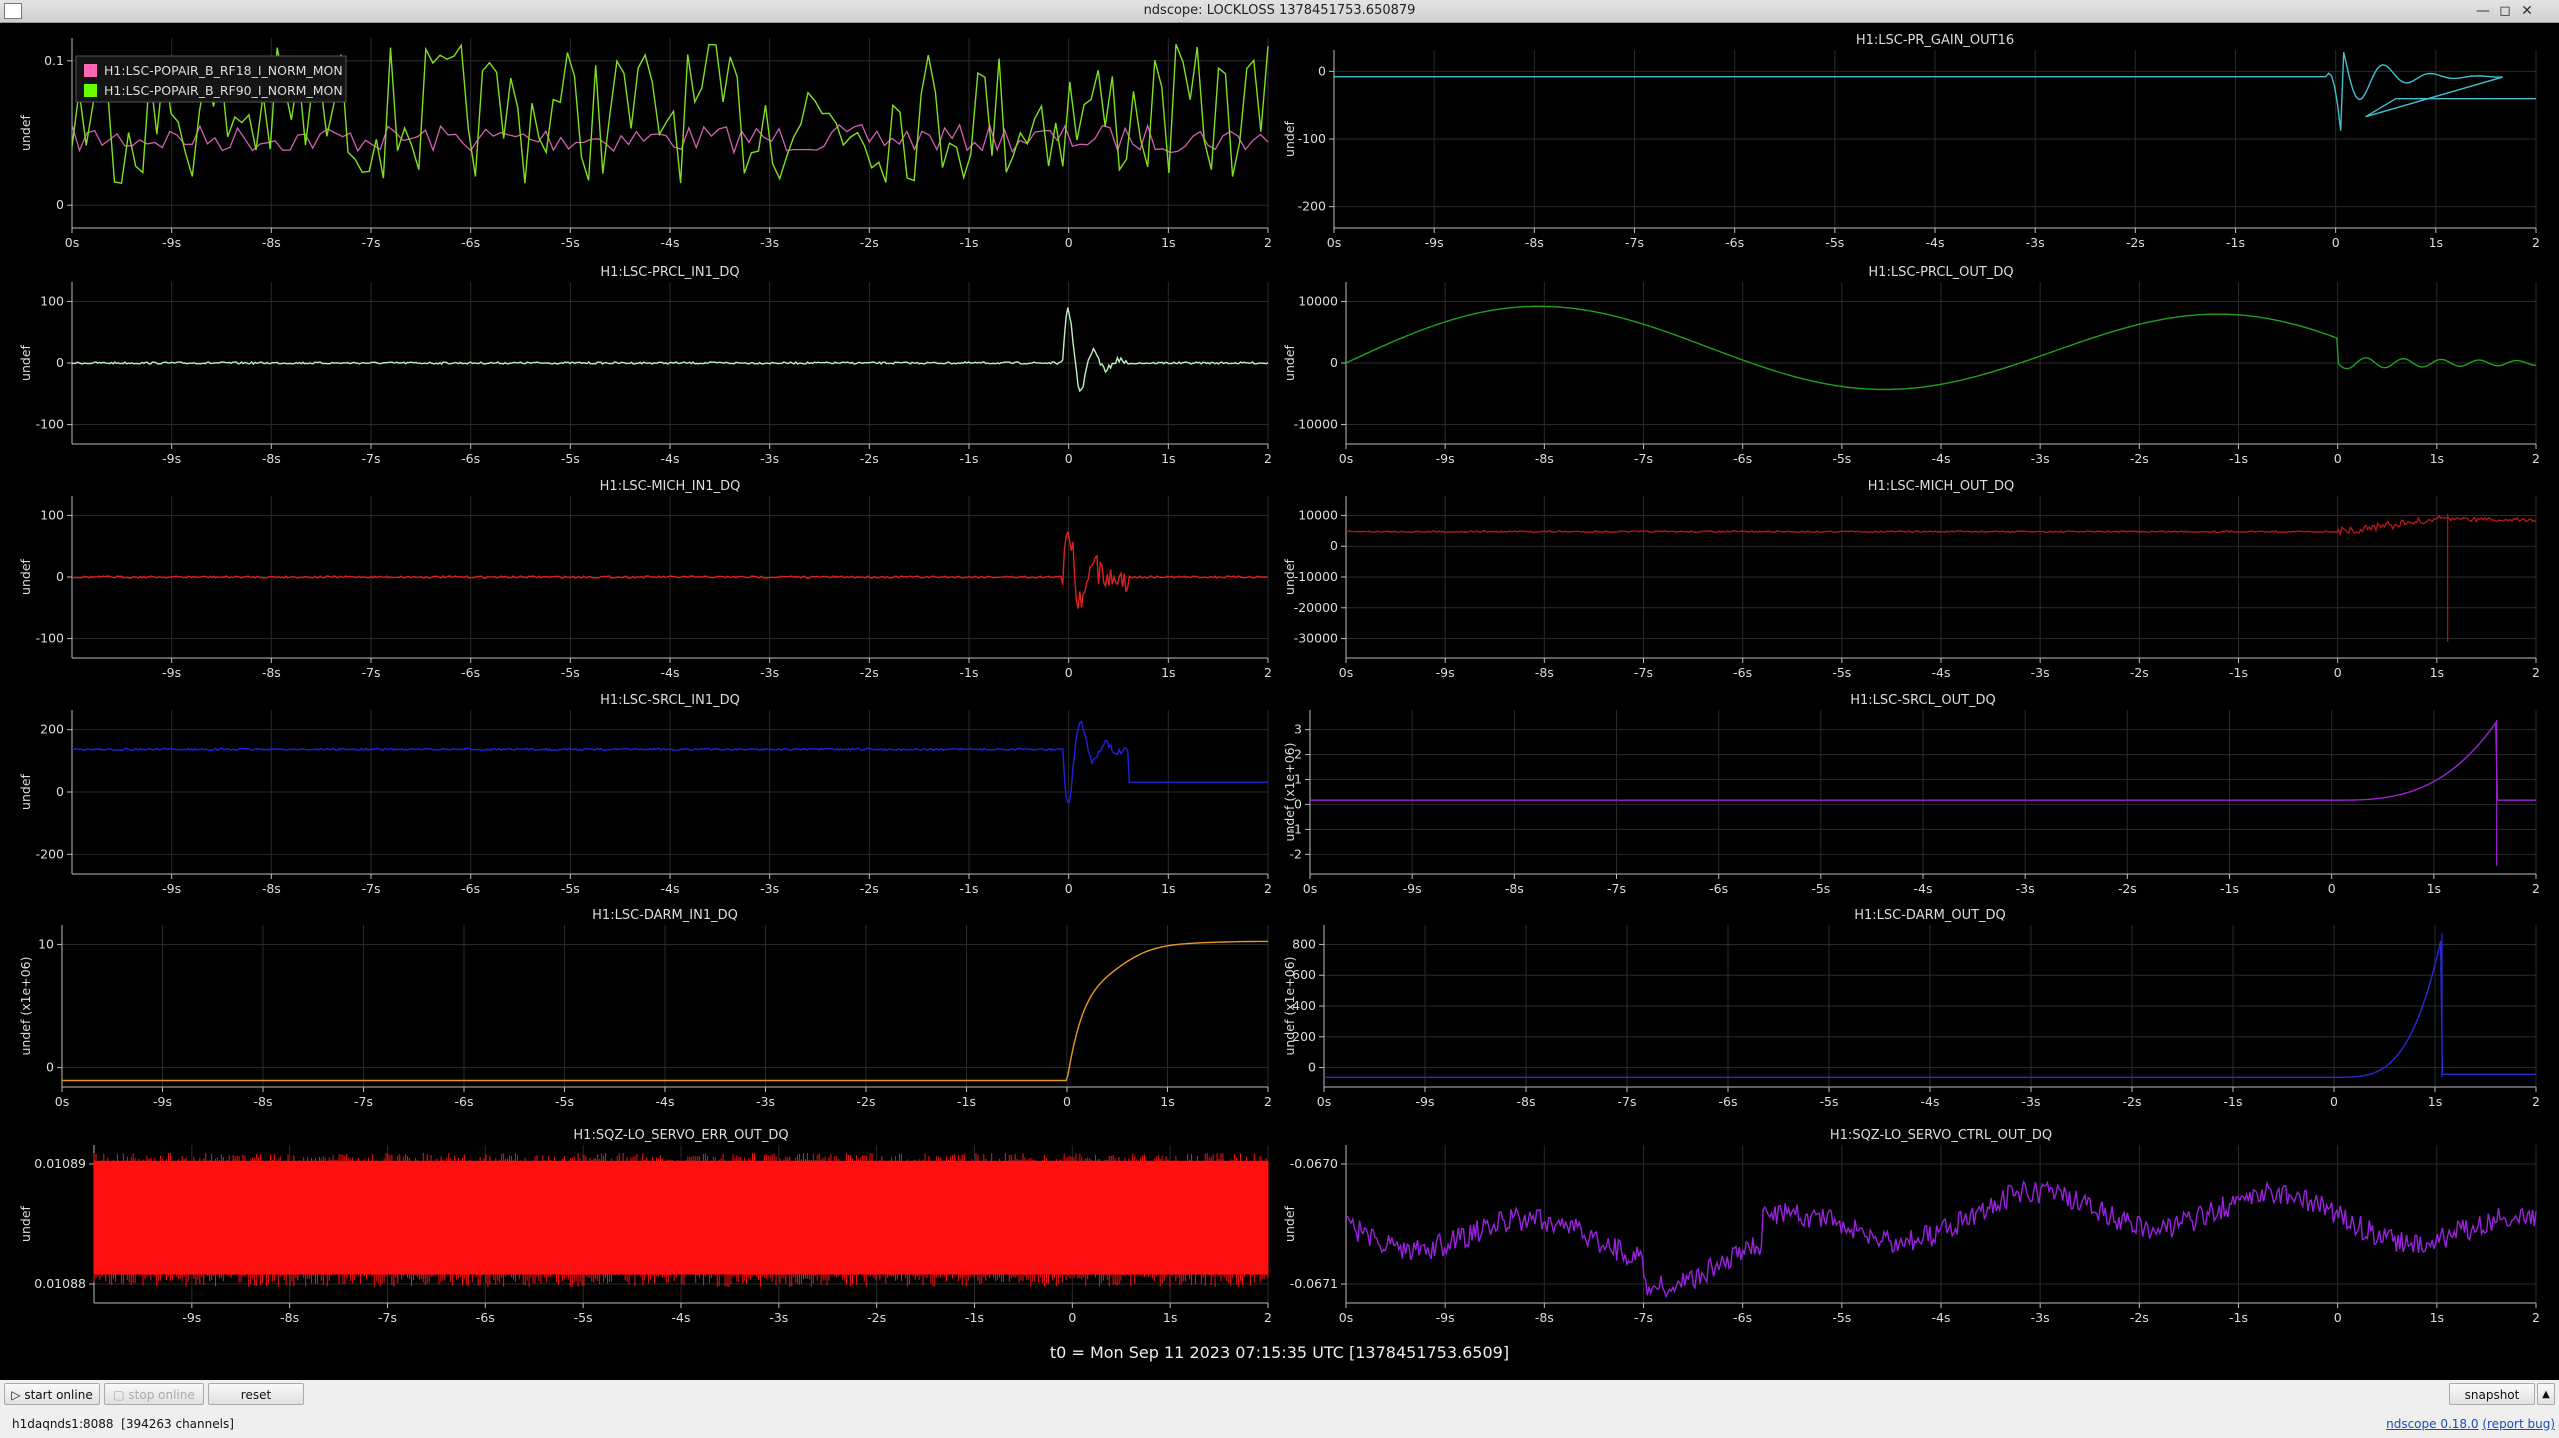 This screenshot has height=1438, width=2559. I want to click on stop-online-button: ▢ stop online, so click(154, 1394).